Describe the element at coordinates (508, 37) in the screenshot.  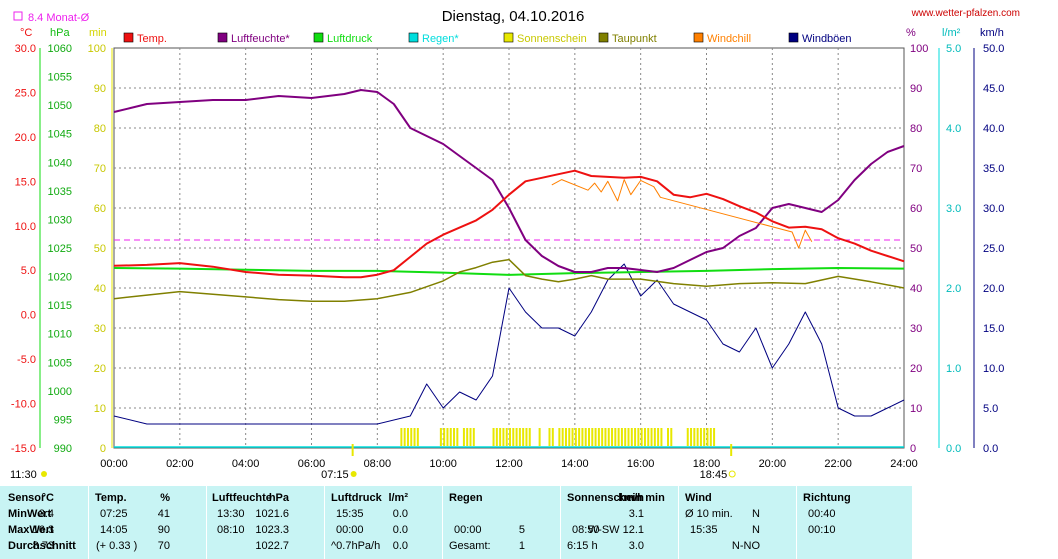
I see `legend-swatch` at that location.